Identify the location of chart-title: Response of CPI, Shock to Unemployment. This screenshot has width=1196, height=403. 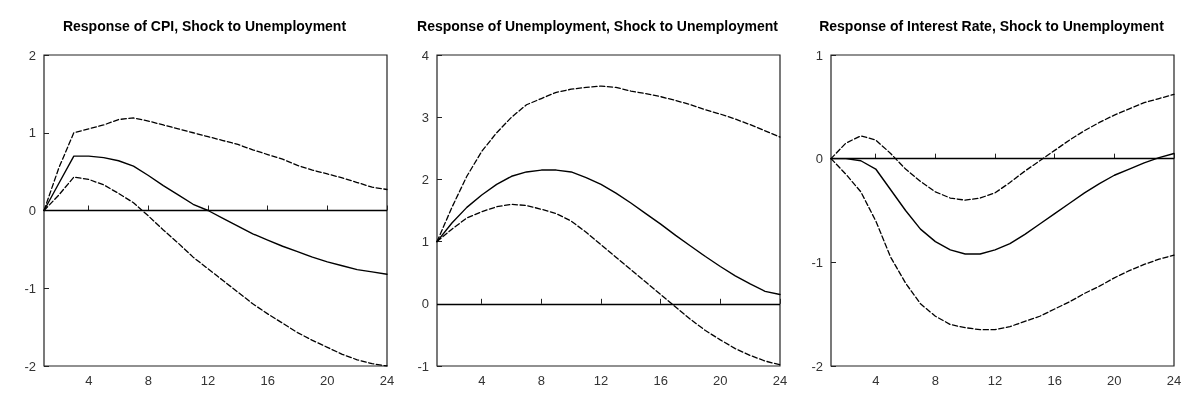
(204, 26).